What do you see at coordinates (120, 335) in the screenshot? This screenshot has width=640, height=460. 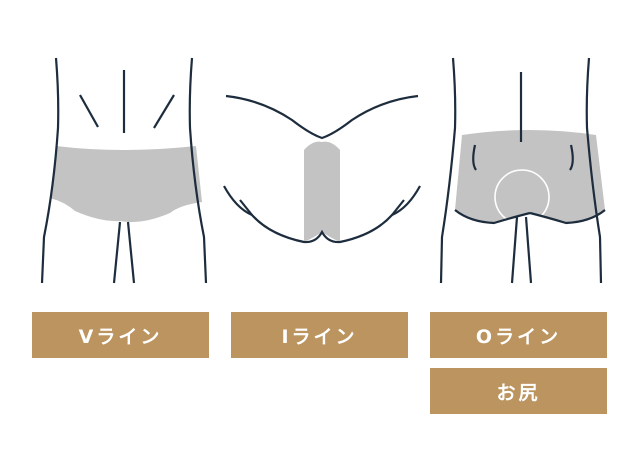 I see `v-line-label: Vライン` at bounding box center [120, 335].